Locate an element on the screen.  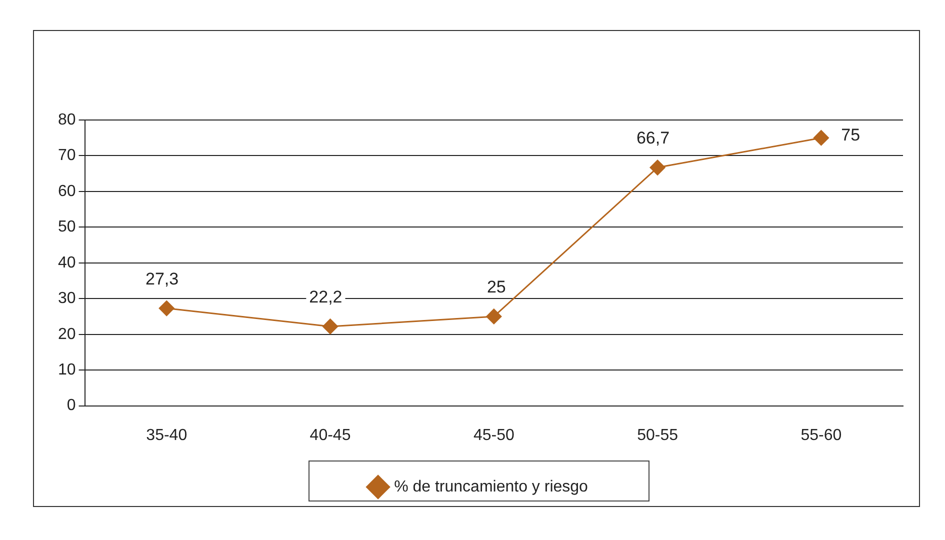
x-tick-label: 50-55 is located at coordinates (657, 435).